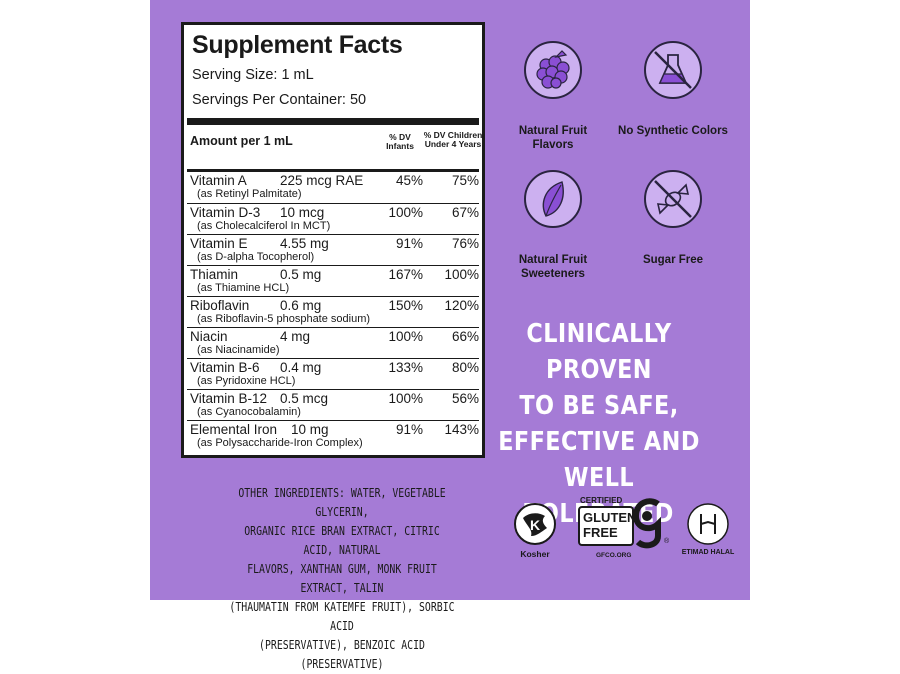  Describe the element at coordinates (220, 305) in the screenshot. I see `nutrient-name: Riboflavin` at that location.